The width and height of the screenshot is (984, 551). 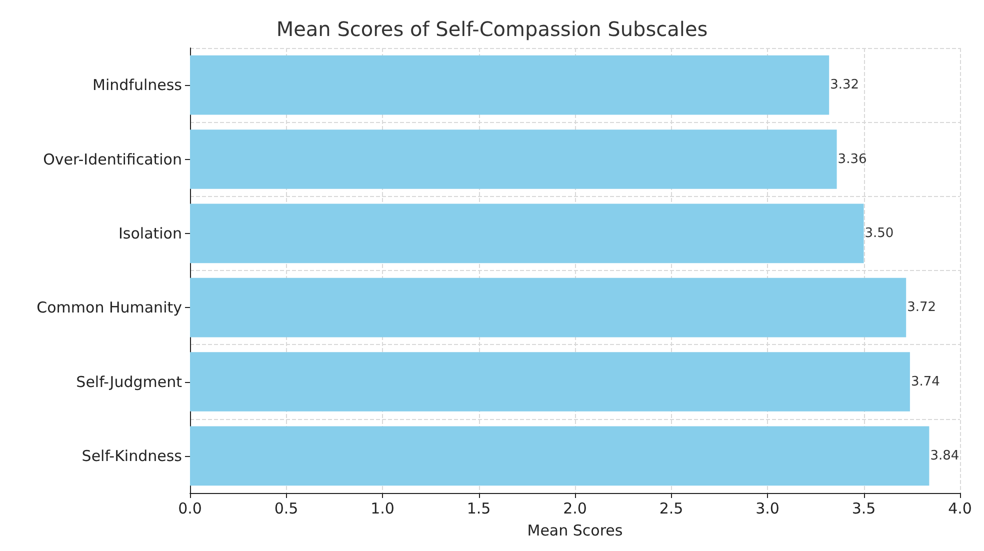 What do you see at coordinates (190, 509) in the screenshot?
I see `x-tick-label: 0.0` at bounding box center [190, 509].